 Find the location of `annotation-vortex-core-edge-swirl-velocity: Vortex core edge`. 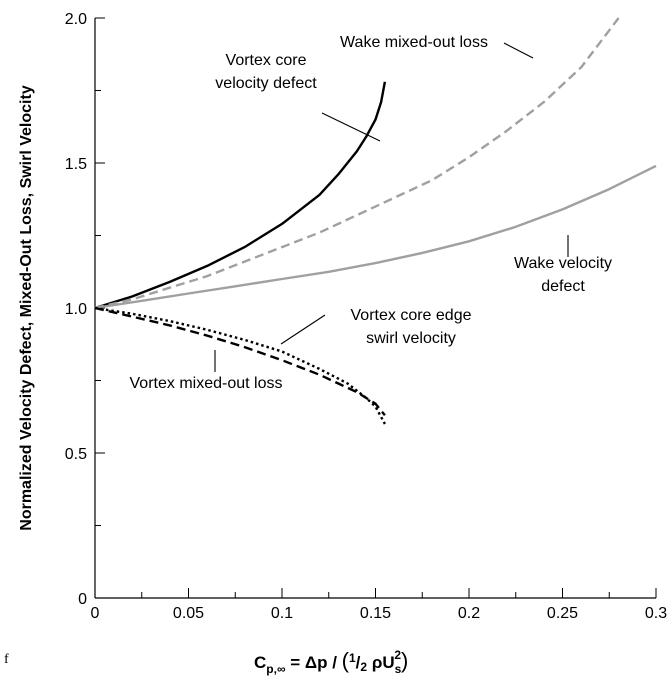

annotation-vortex-core-edge-swirl-velocity: Vortex core edge is located at coordinates (411, 315).